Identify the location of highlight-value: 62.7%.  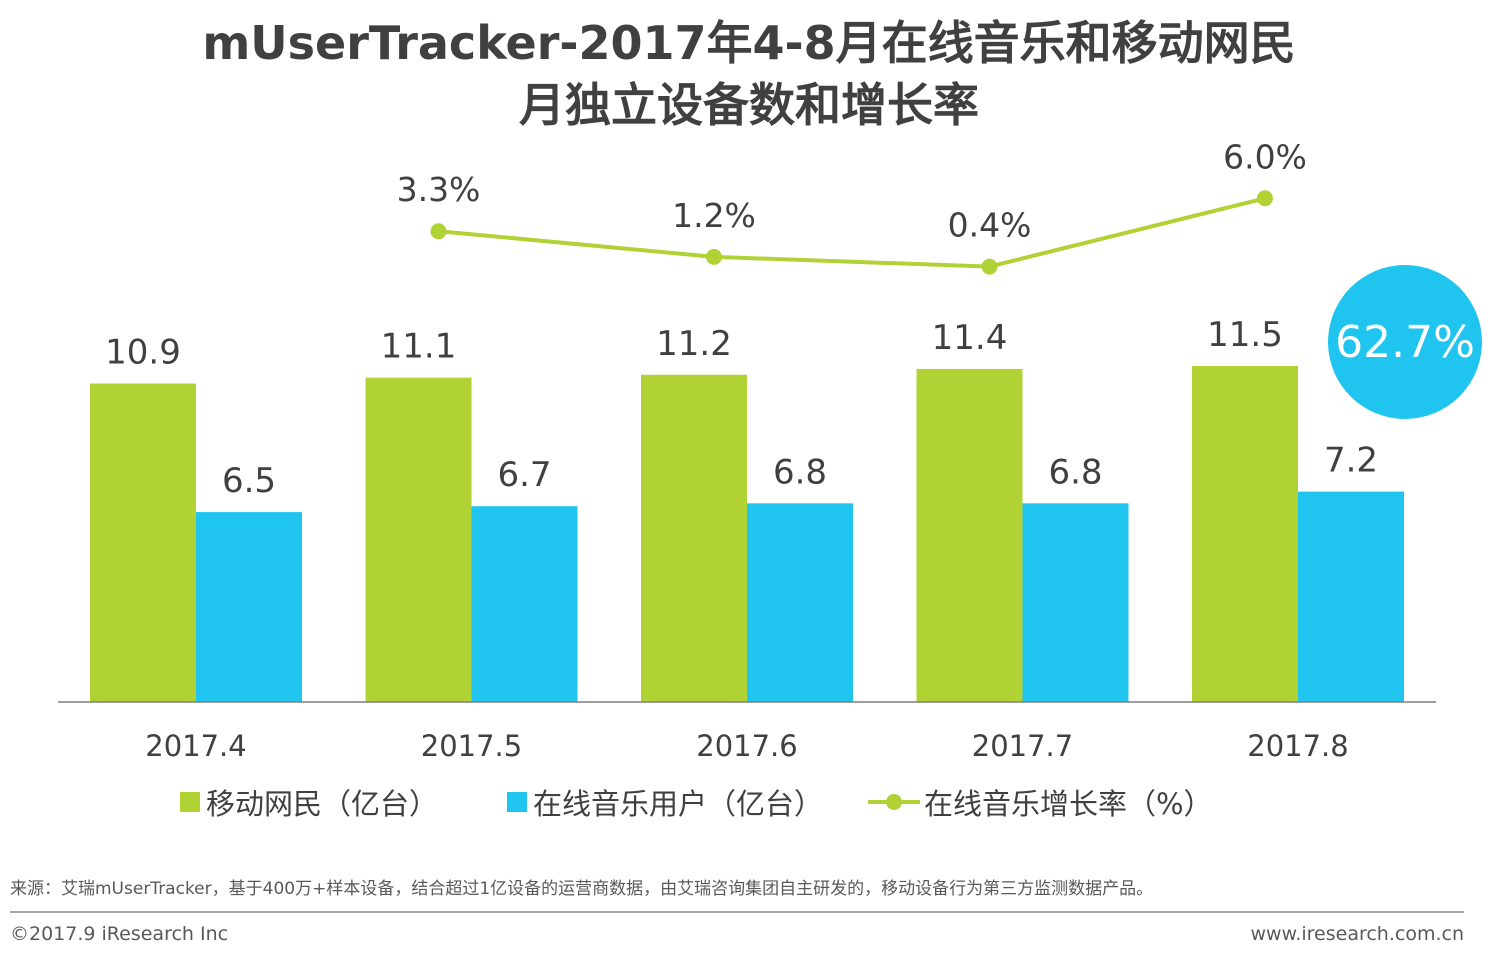
(1405, 342).